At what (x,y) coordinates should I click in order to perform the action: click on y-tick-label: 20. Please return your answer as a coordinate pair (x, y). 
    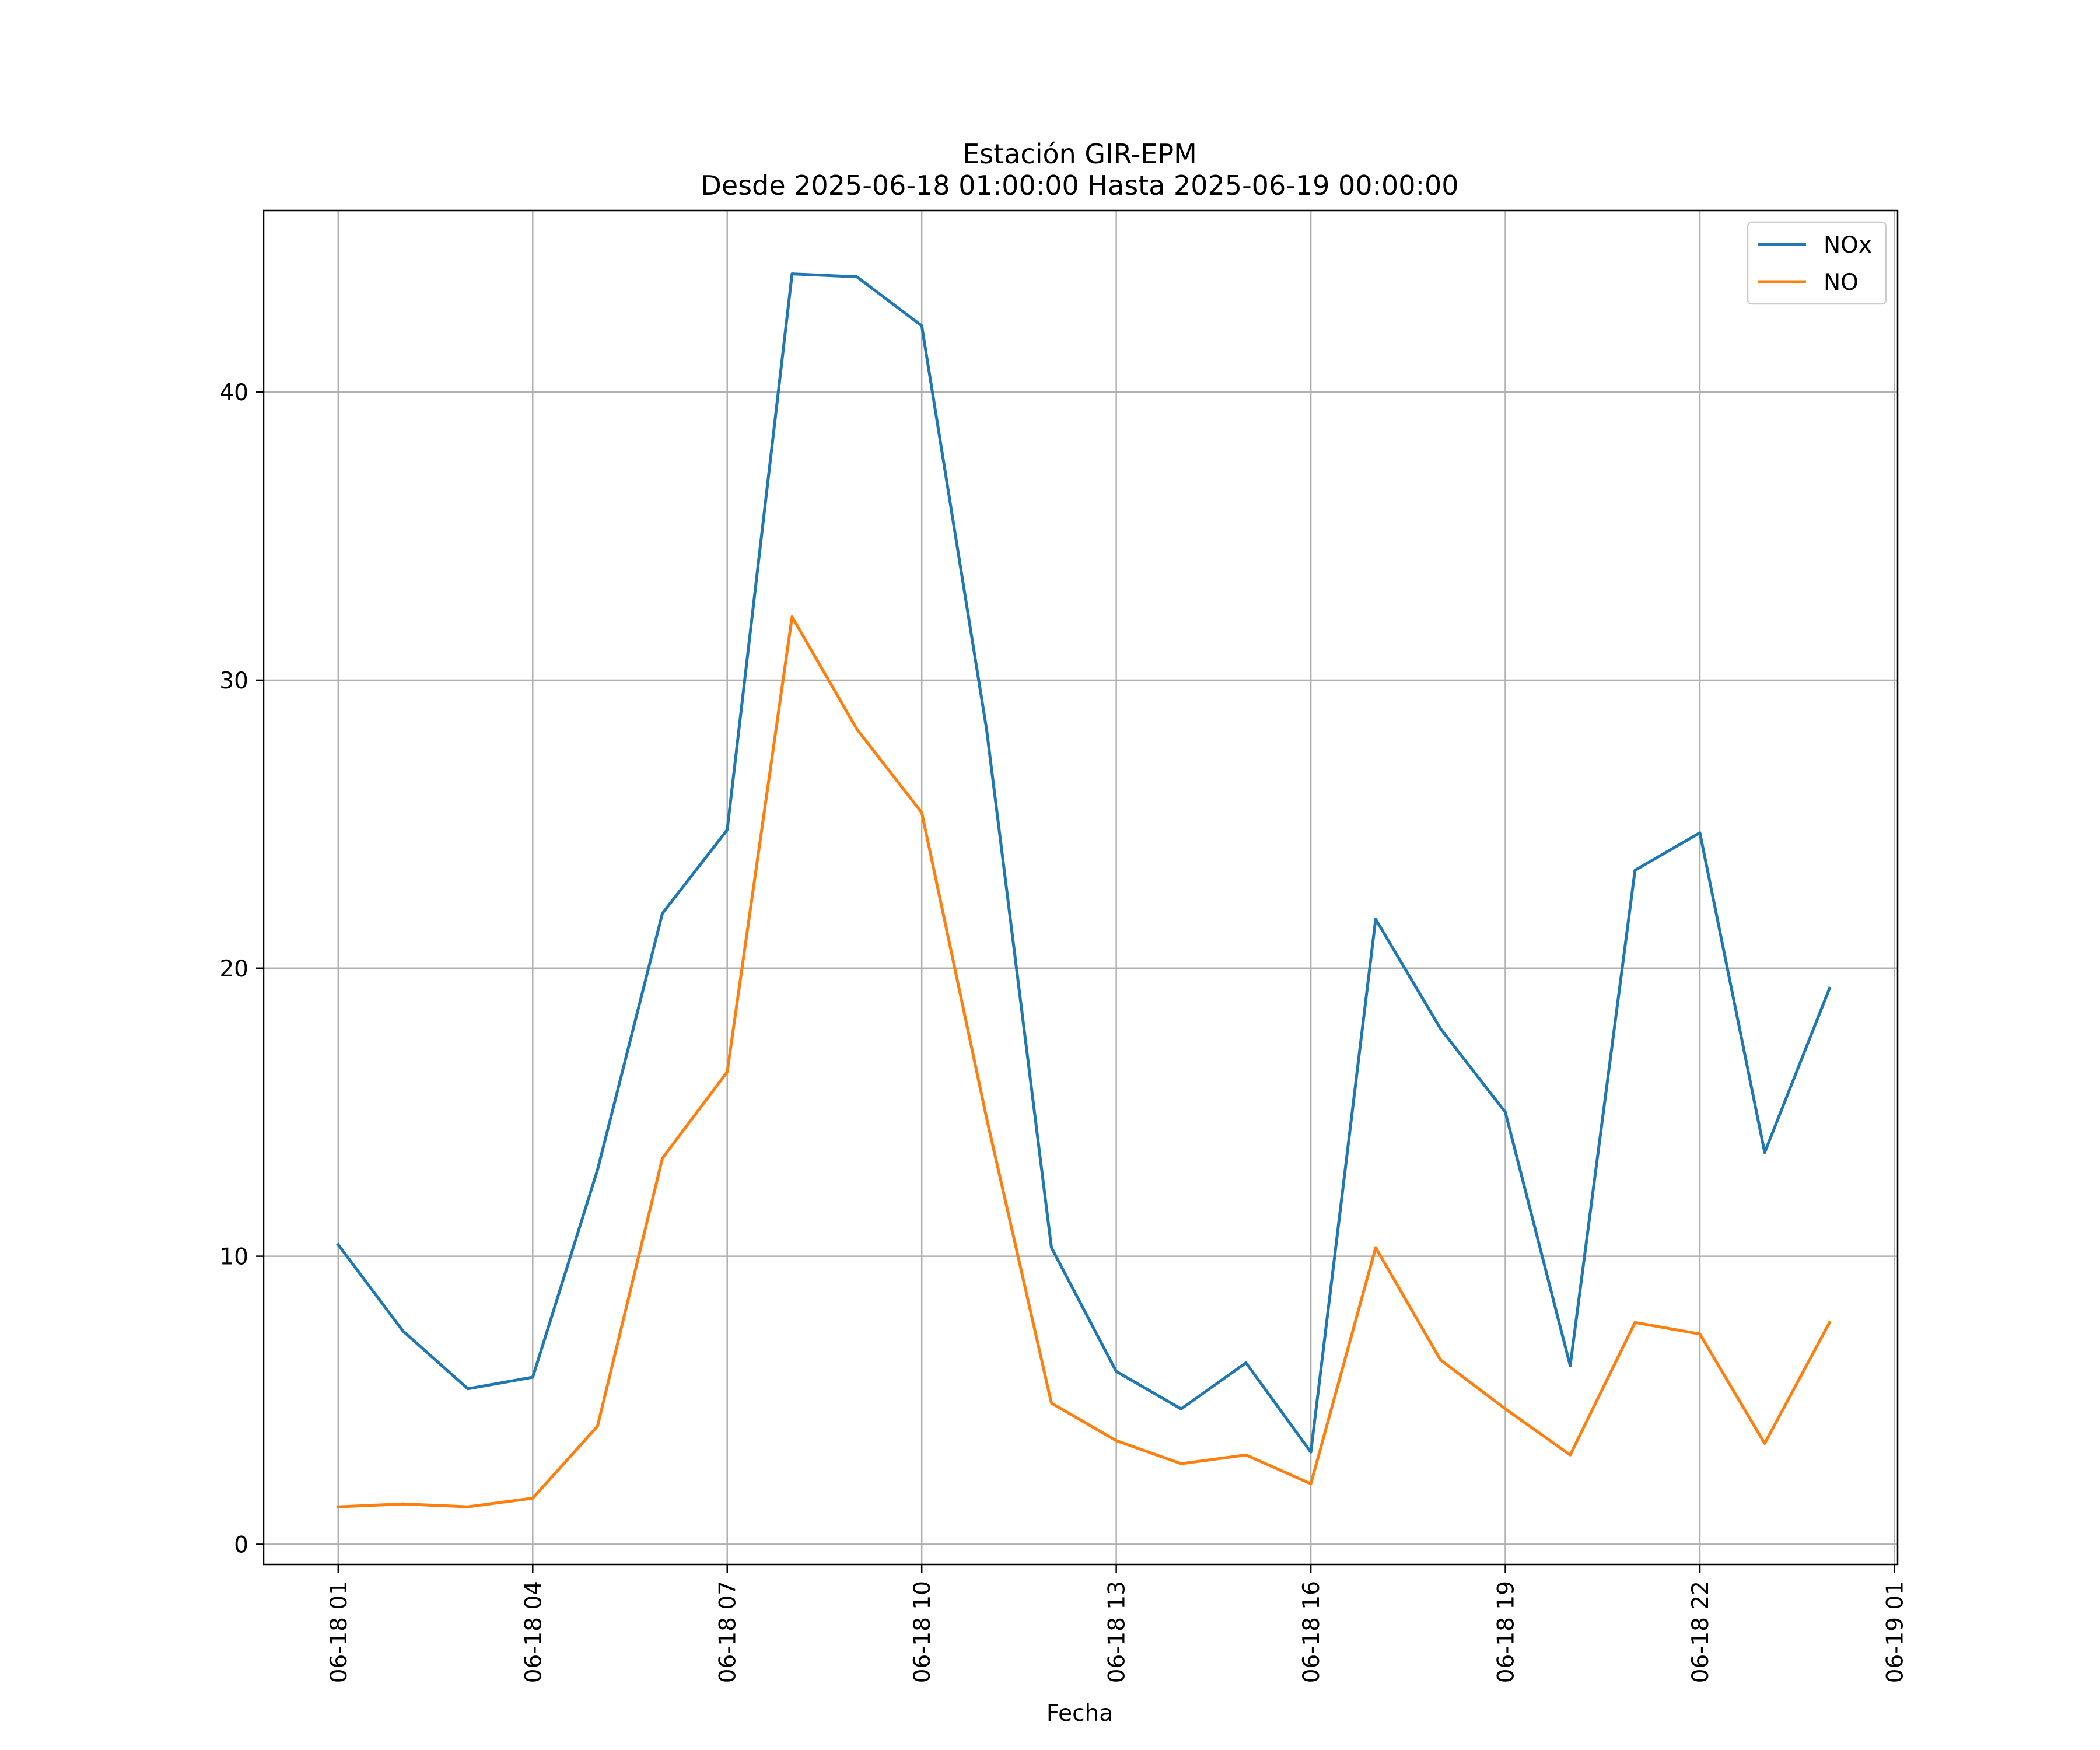
    Looking at the image, I should click on (234, 969).